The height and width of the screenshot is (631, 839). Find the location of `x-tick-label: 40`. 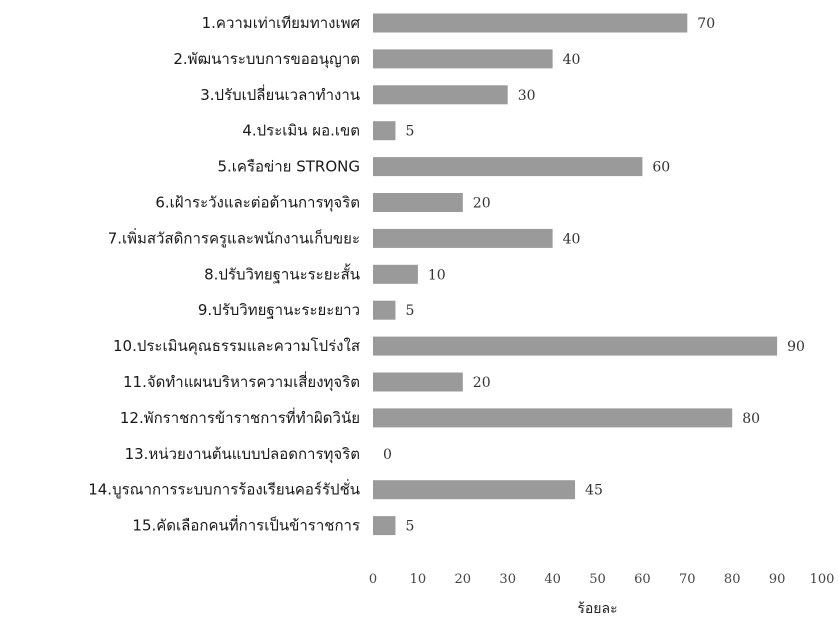

x-tick-label: 40 is located at coordinates (552, 579).